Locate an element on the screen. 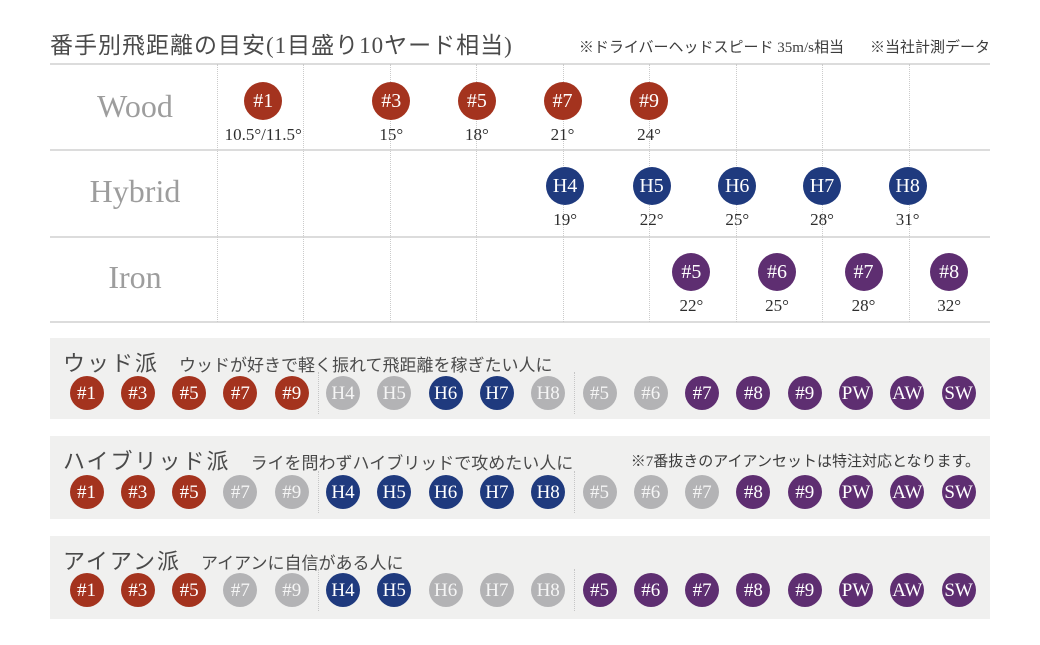  loft-label: 31° is located at coordinates (907, 219).